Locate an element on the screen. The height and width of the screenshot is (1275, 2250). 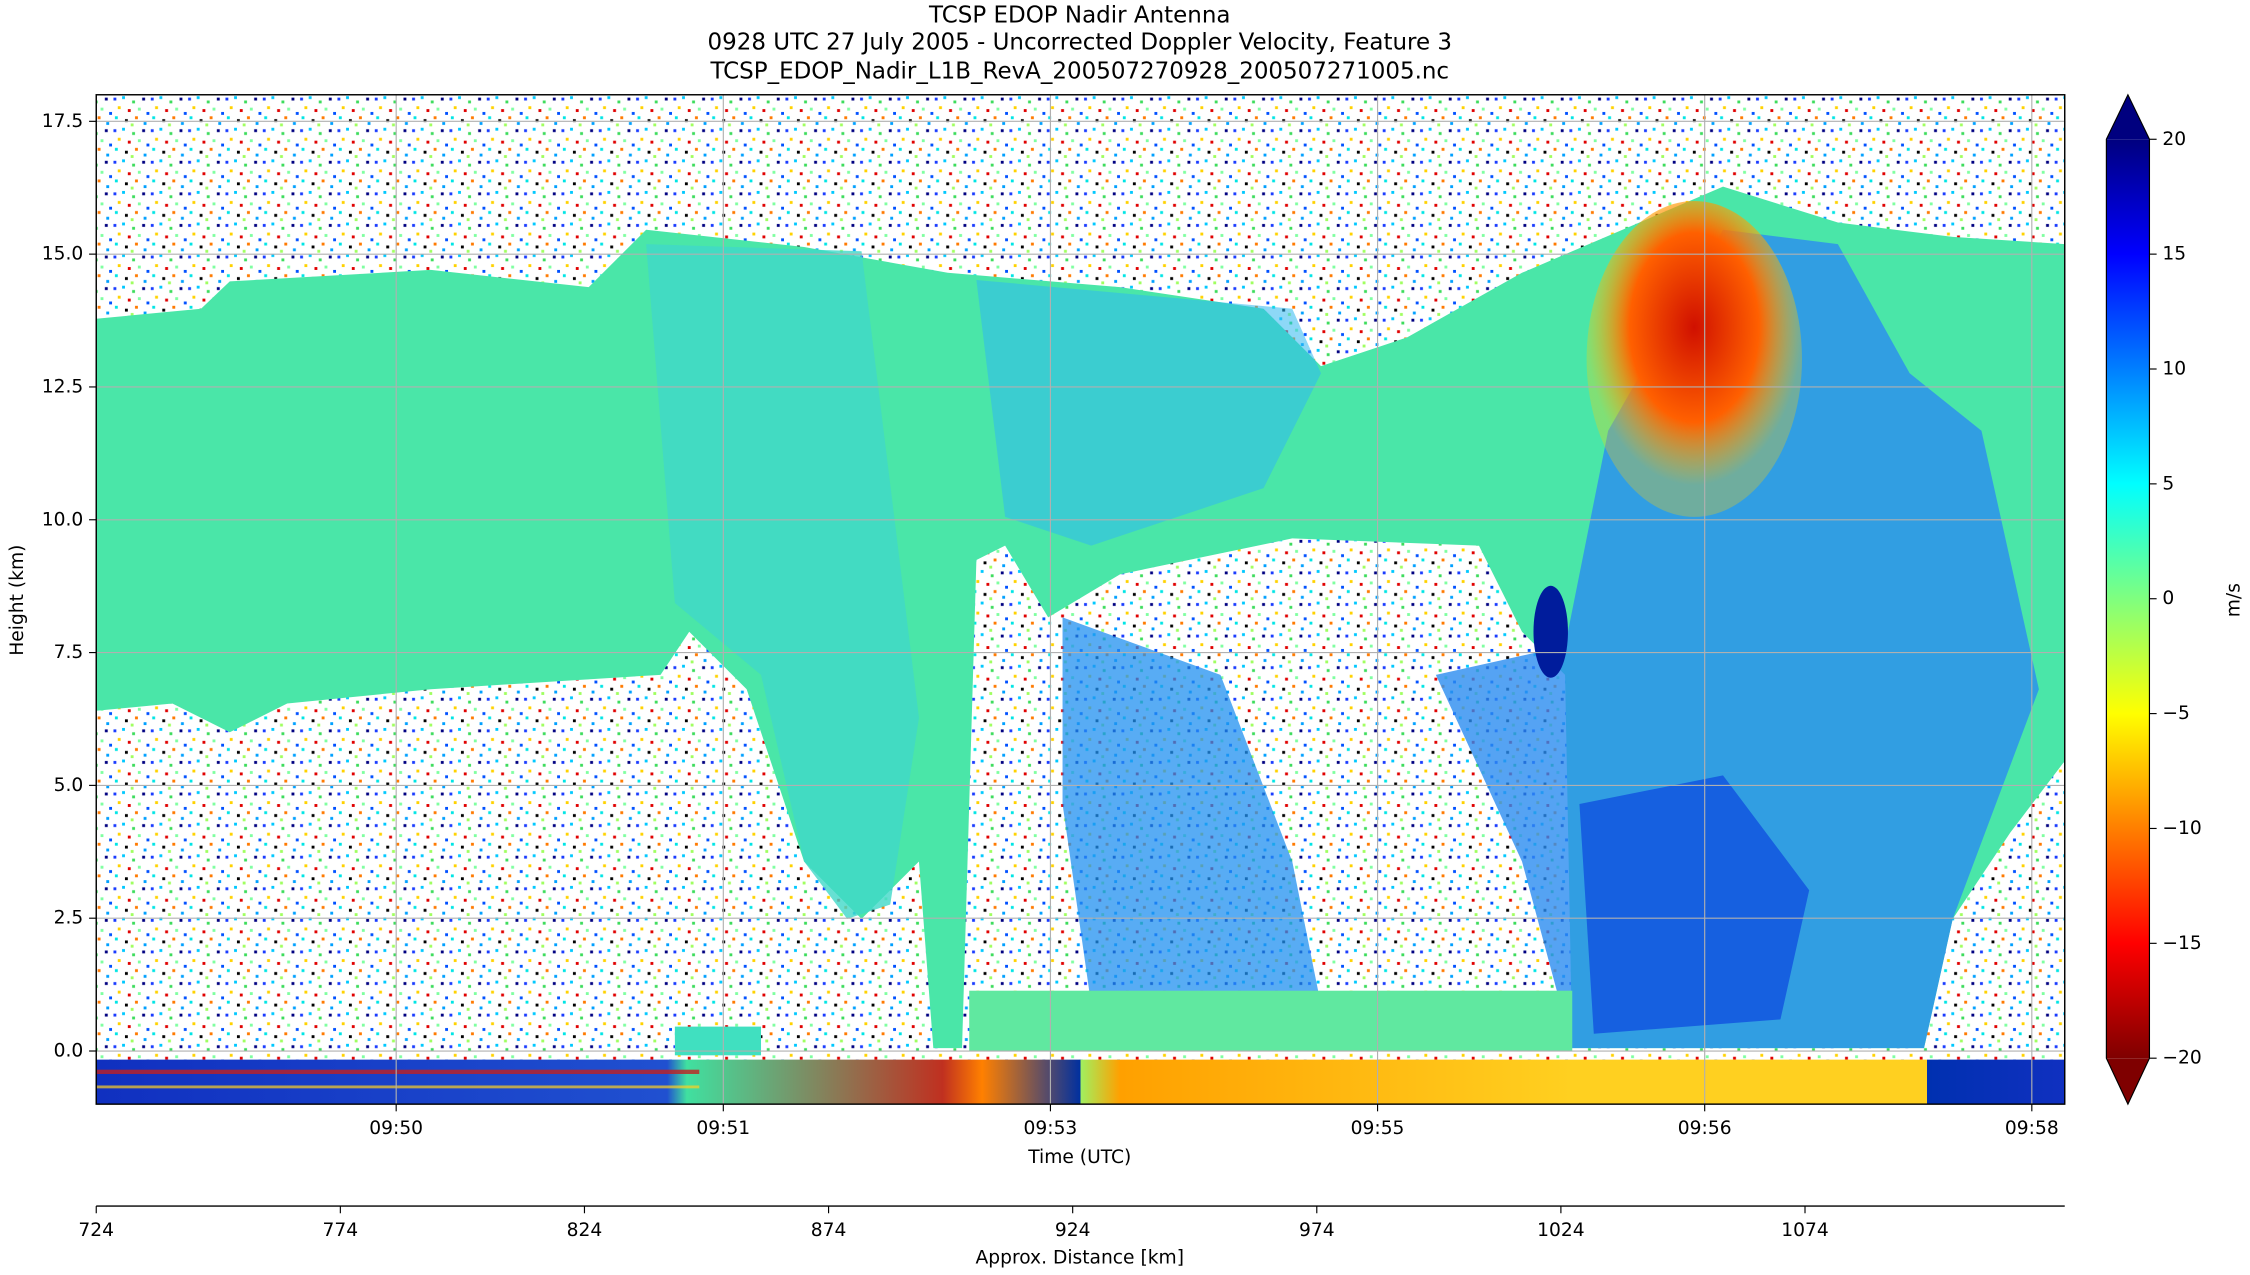
x-tick-label: 09:55 is located at coordinates (1378, 1128).